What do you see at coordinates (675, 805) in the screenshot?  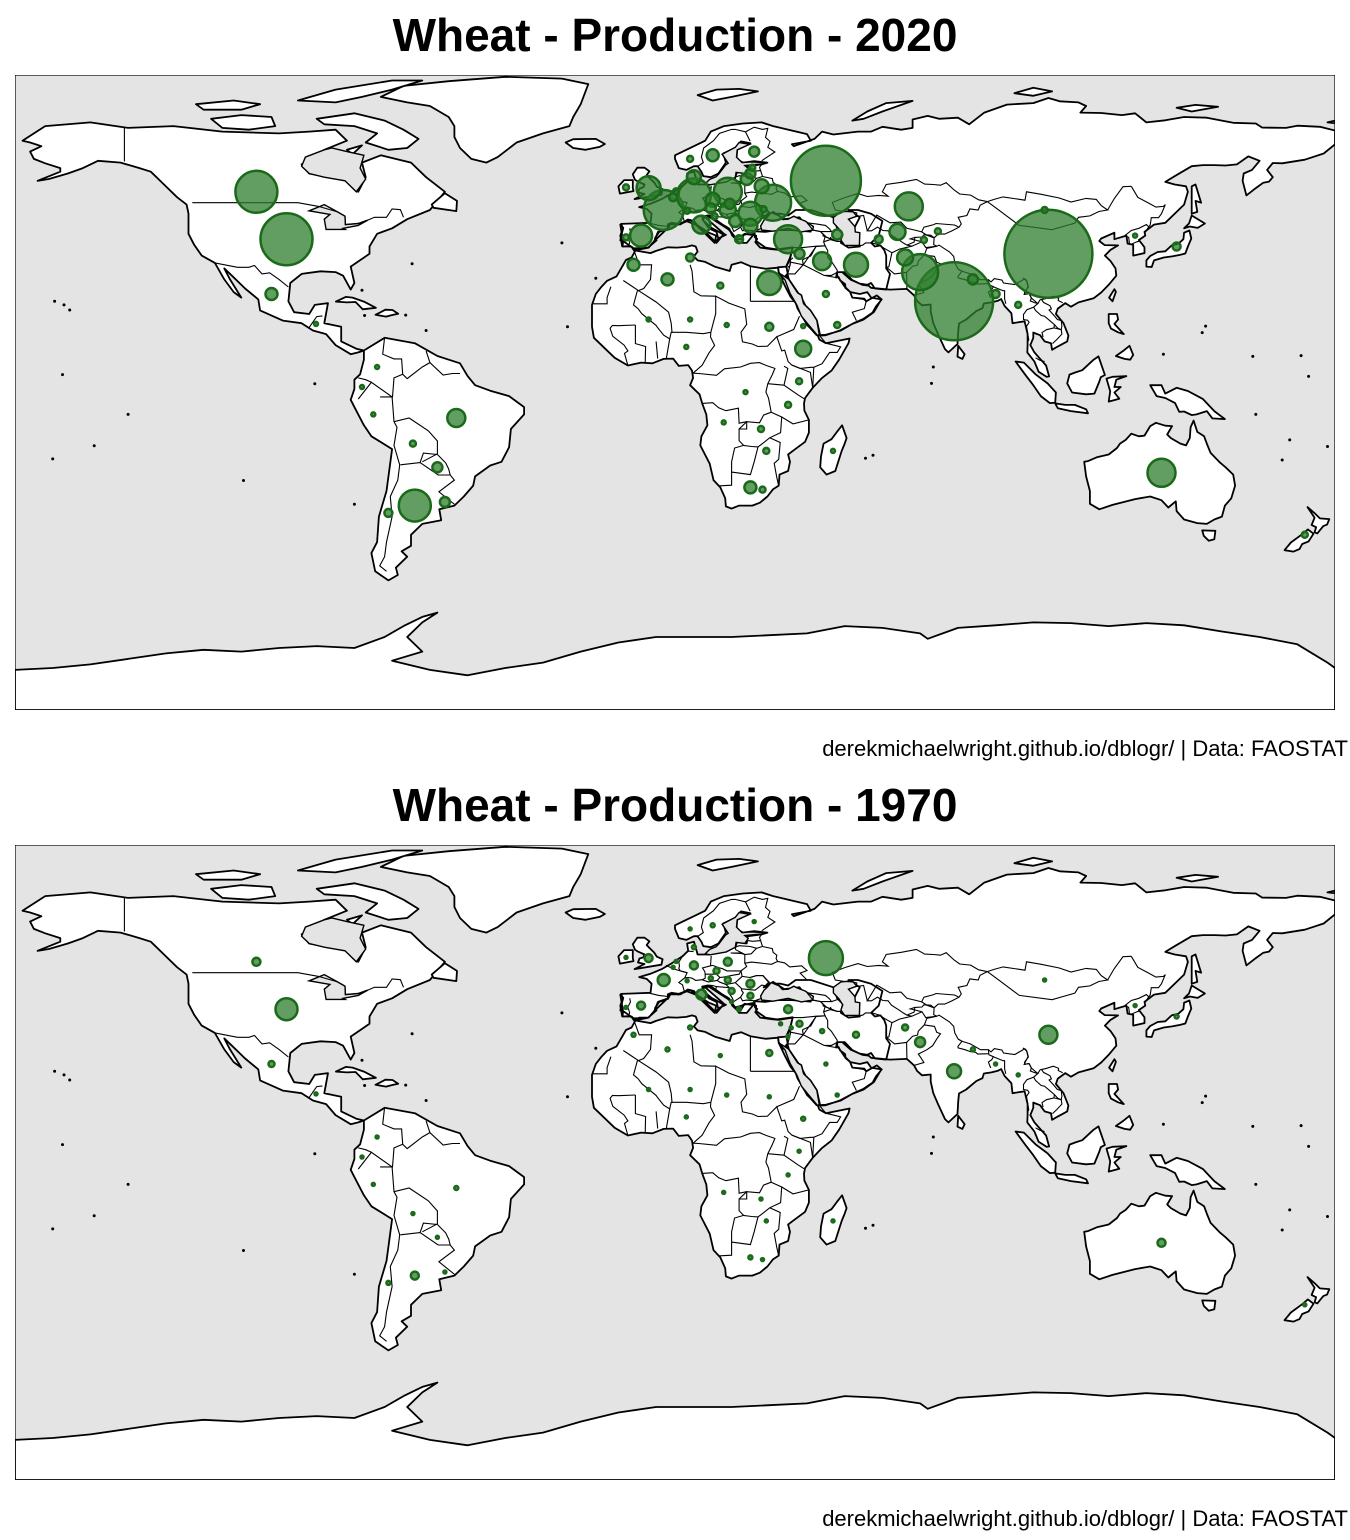 I see `map-title: Wheat - Production - 1970` at bounding box center [675, 805].